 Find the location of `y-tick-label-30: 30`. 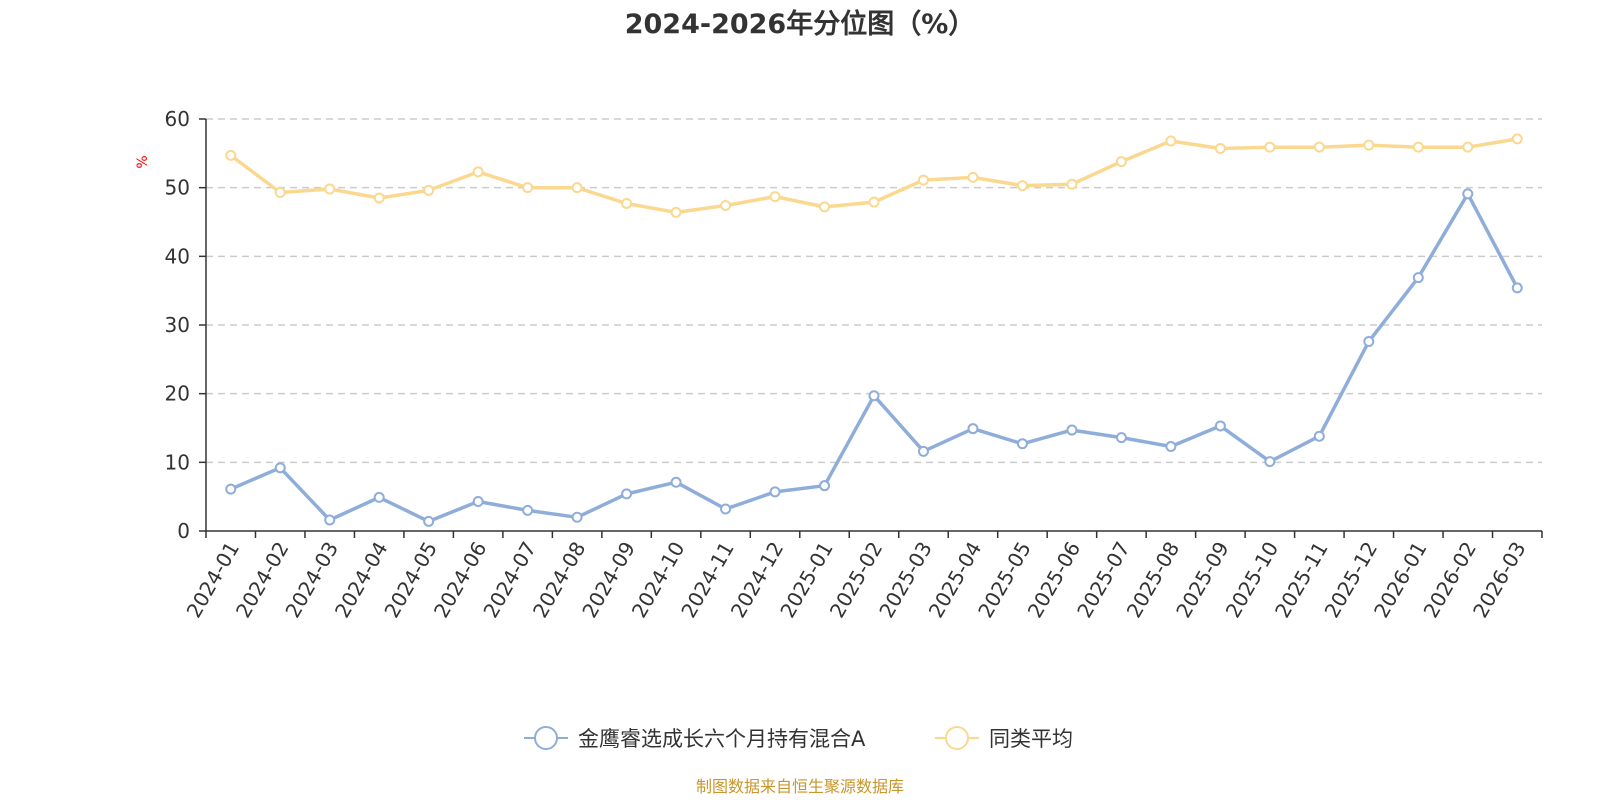

y-tick-label-30: 30 is located at coordinates (177, 325).